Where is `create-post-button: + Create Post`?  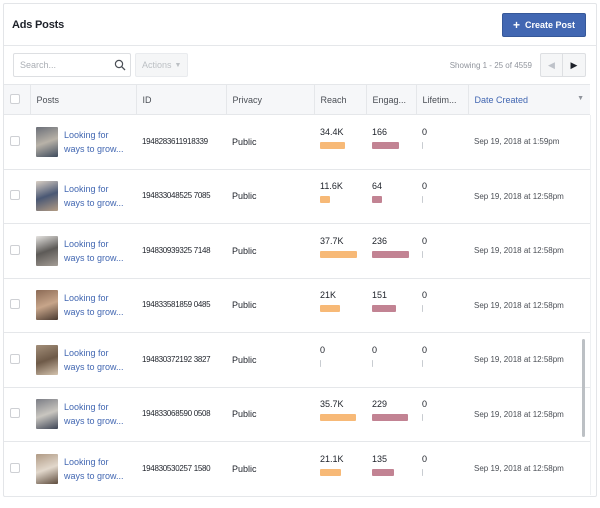
create-post-button: + Create Post is located at coordinates (543, 24).